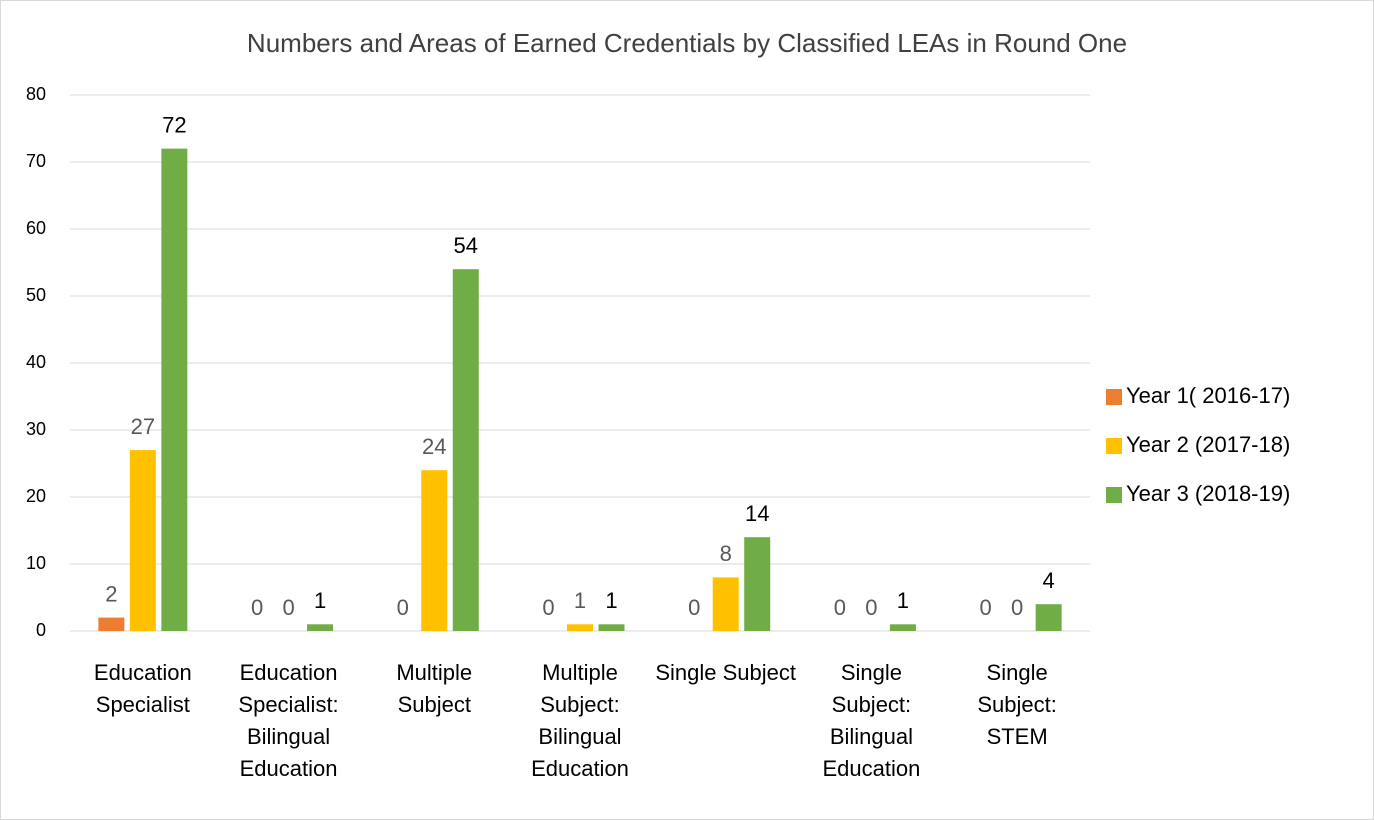 The height and width of the screenshot is (820, 1374). I want to click on y-tick-label: 40, so click(36, 362).